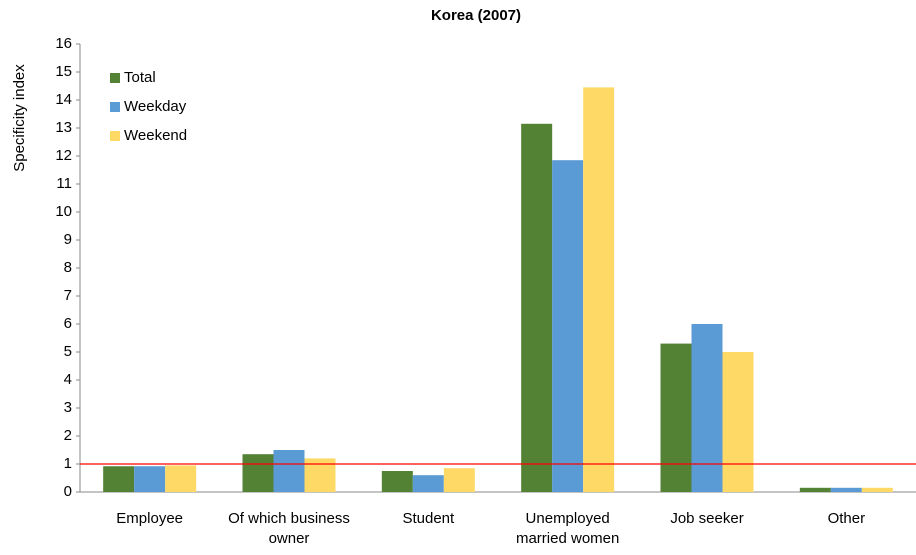 This screenshot has width=916, height=555. I want to click on x-tick-label: Unemployed married women, so click(567, 528).